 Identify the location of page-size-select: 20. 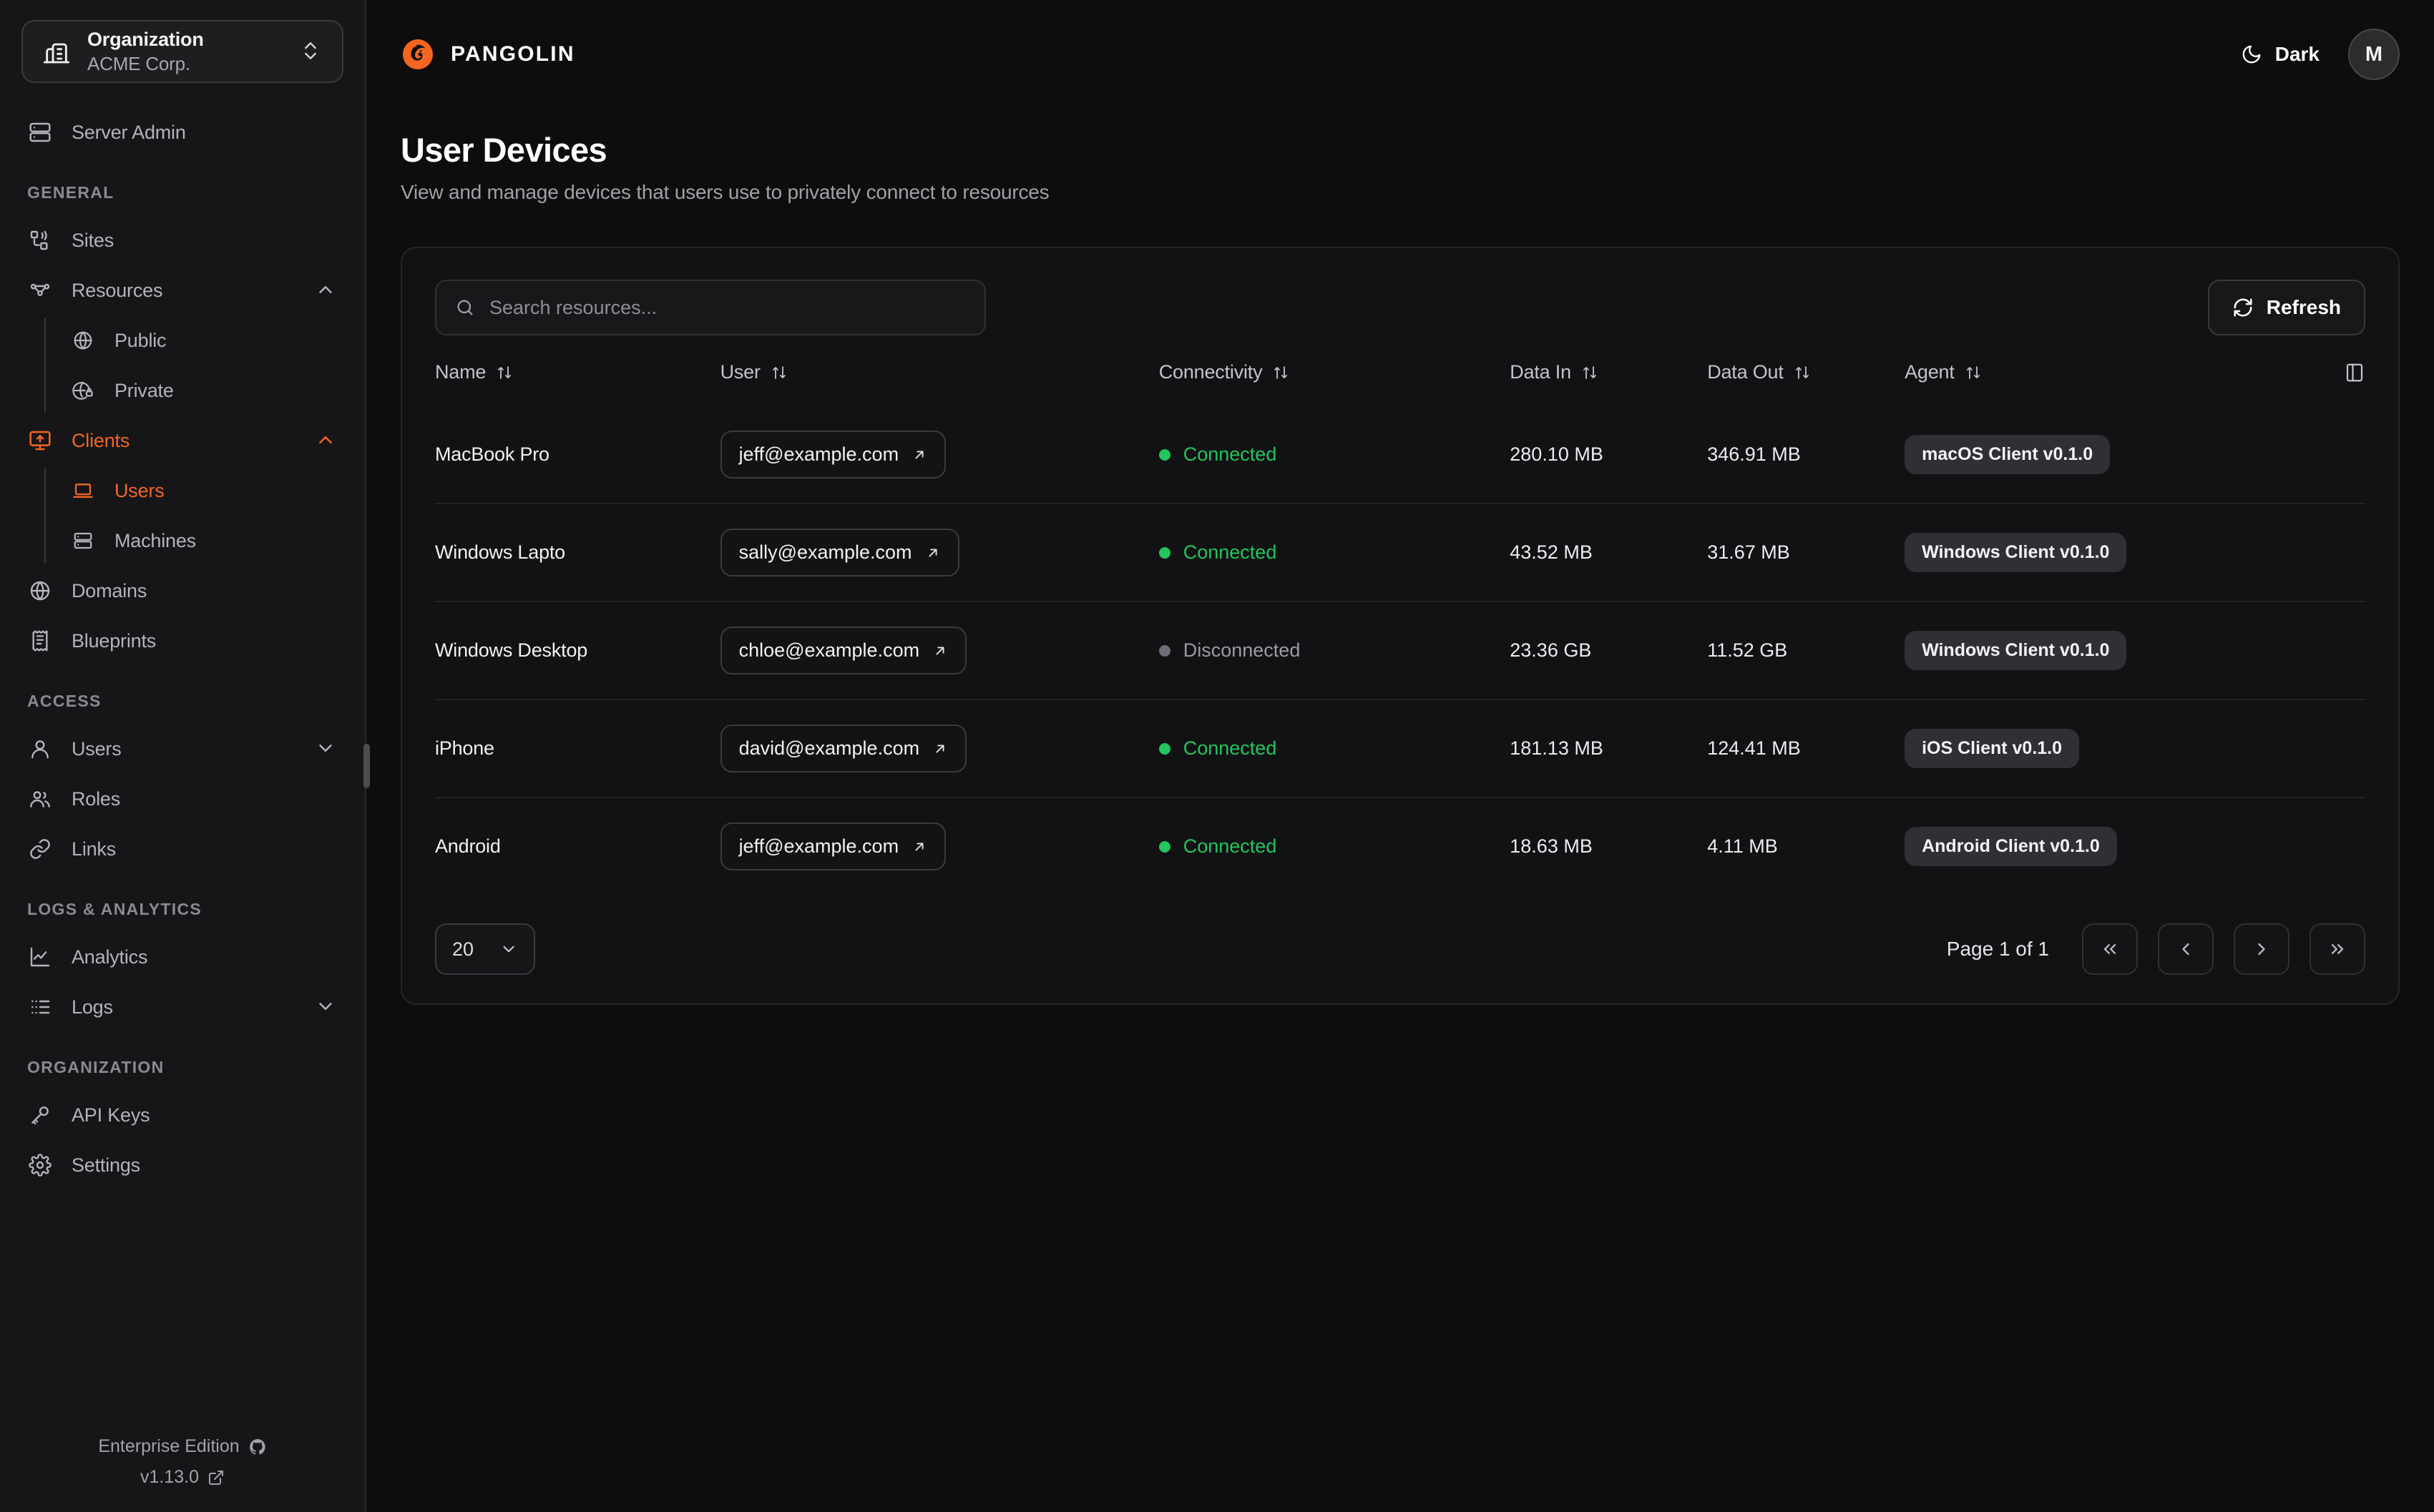
(485, 949).